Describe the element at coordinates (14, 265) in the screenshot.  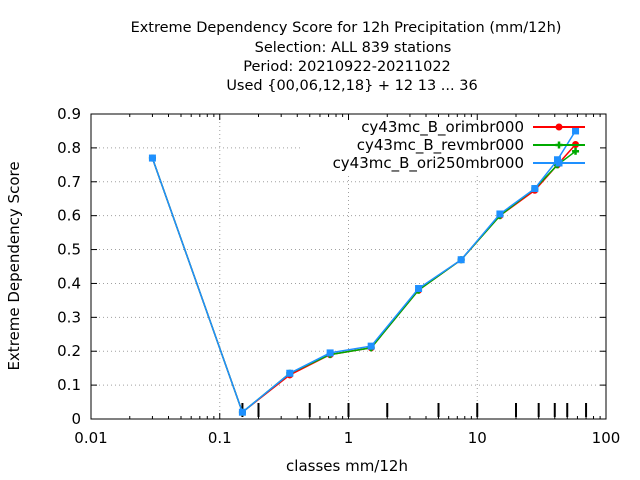
I see `y-axis-label: Extreme Dependency Score` at that location.